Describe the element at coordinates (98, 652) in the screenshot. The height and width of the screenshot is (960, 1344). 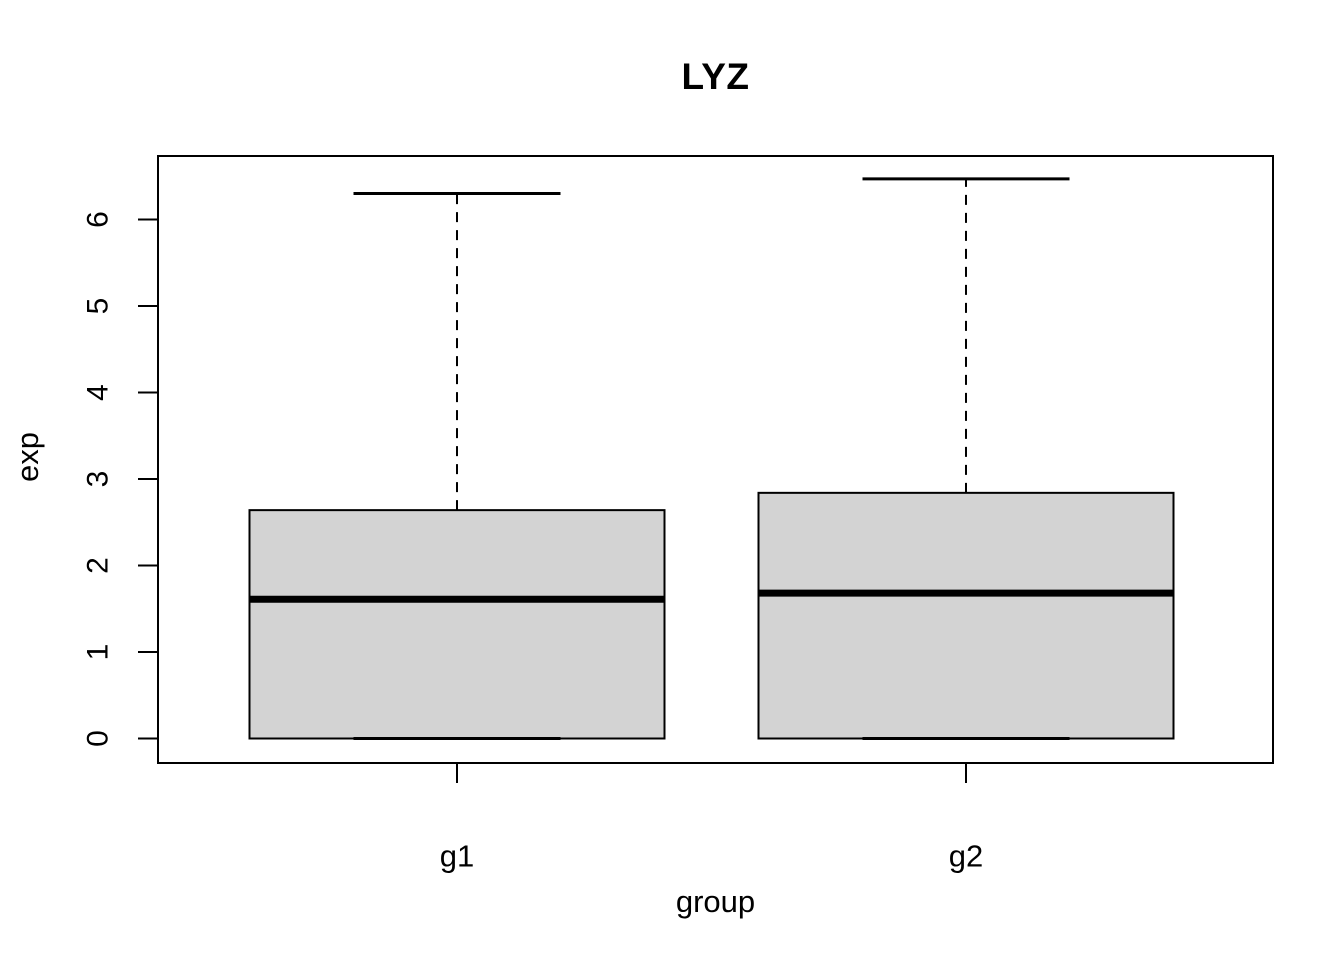
I see `y-tick-label: 1` at that location.